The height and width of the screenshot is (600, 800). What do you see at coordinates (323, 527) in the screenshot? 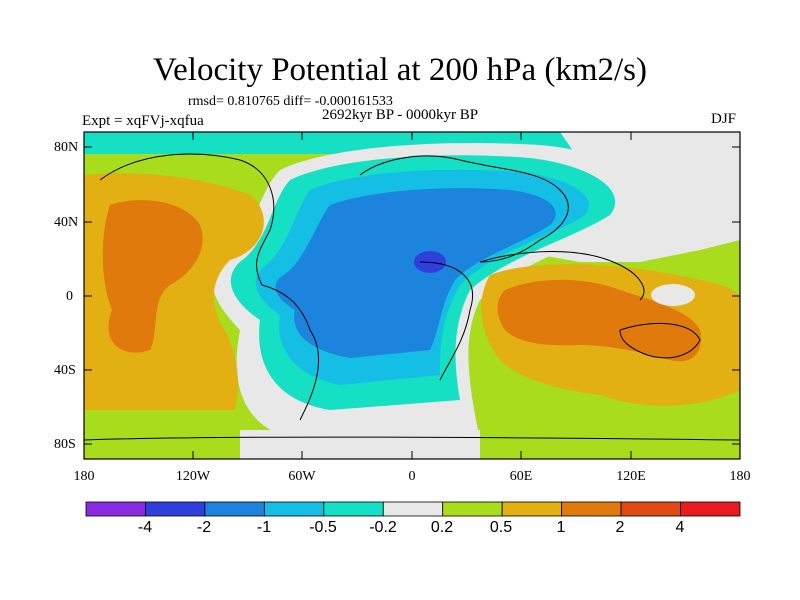
I see `colorbar-label: -0.5` at bounding box center [323, 527].